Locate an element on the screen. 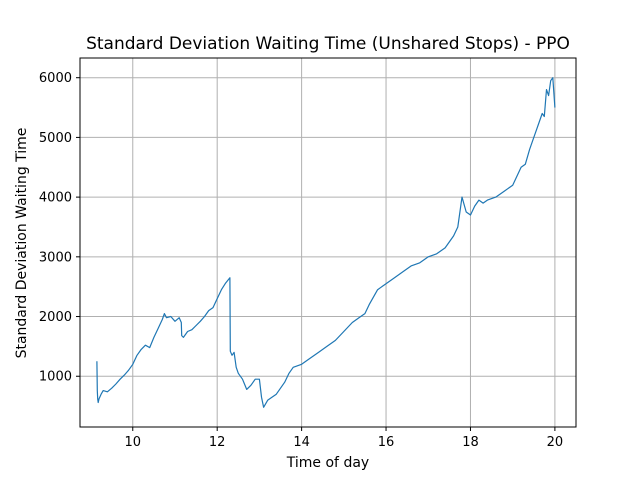  y-tick-label: 5000 is located at coordinates (55, 138).